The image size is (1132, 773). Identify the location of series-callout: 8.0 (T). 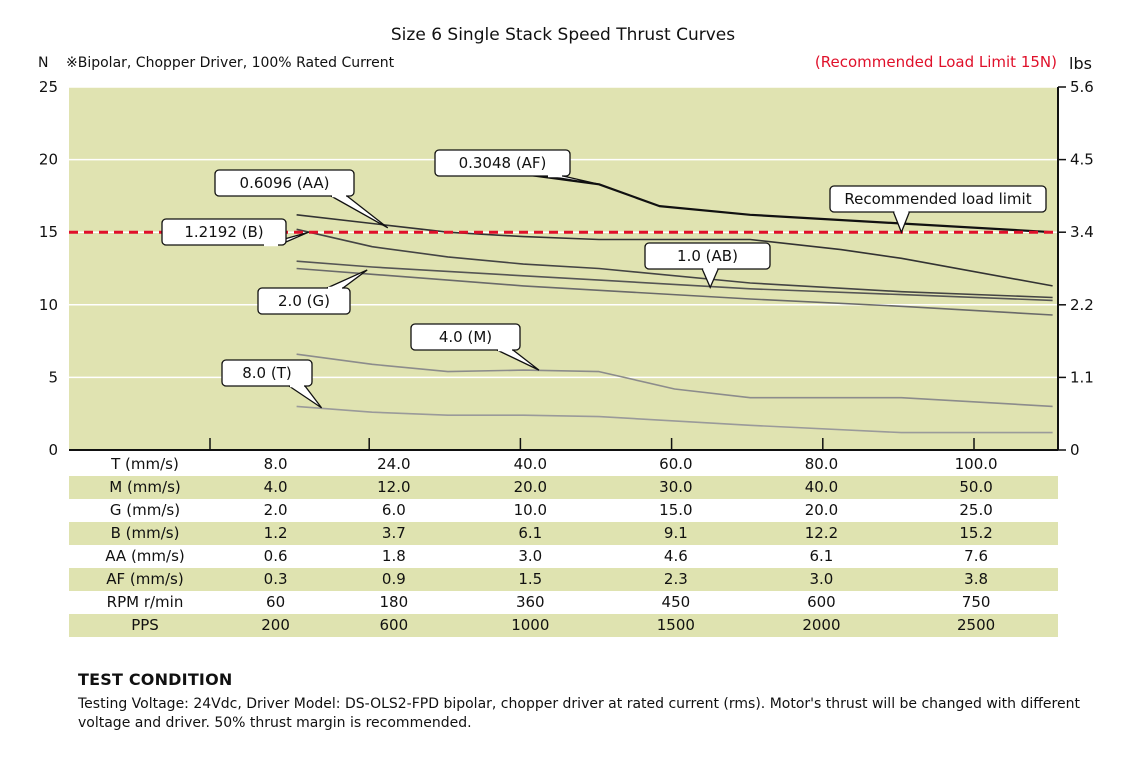
(272, 384).